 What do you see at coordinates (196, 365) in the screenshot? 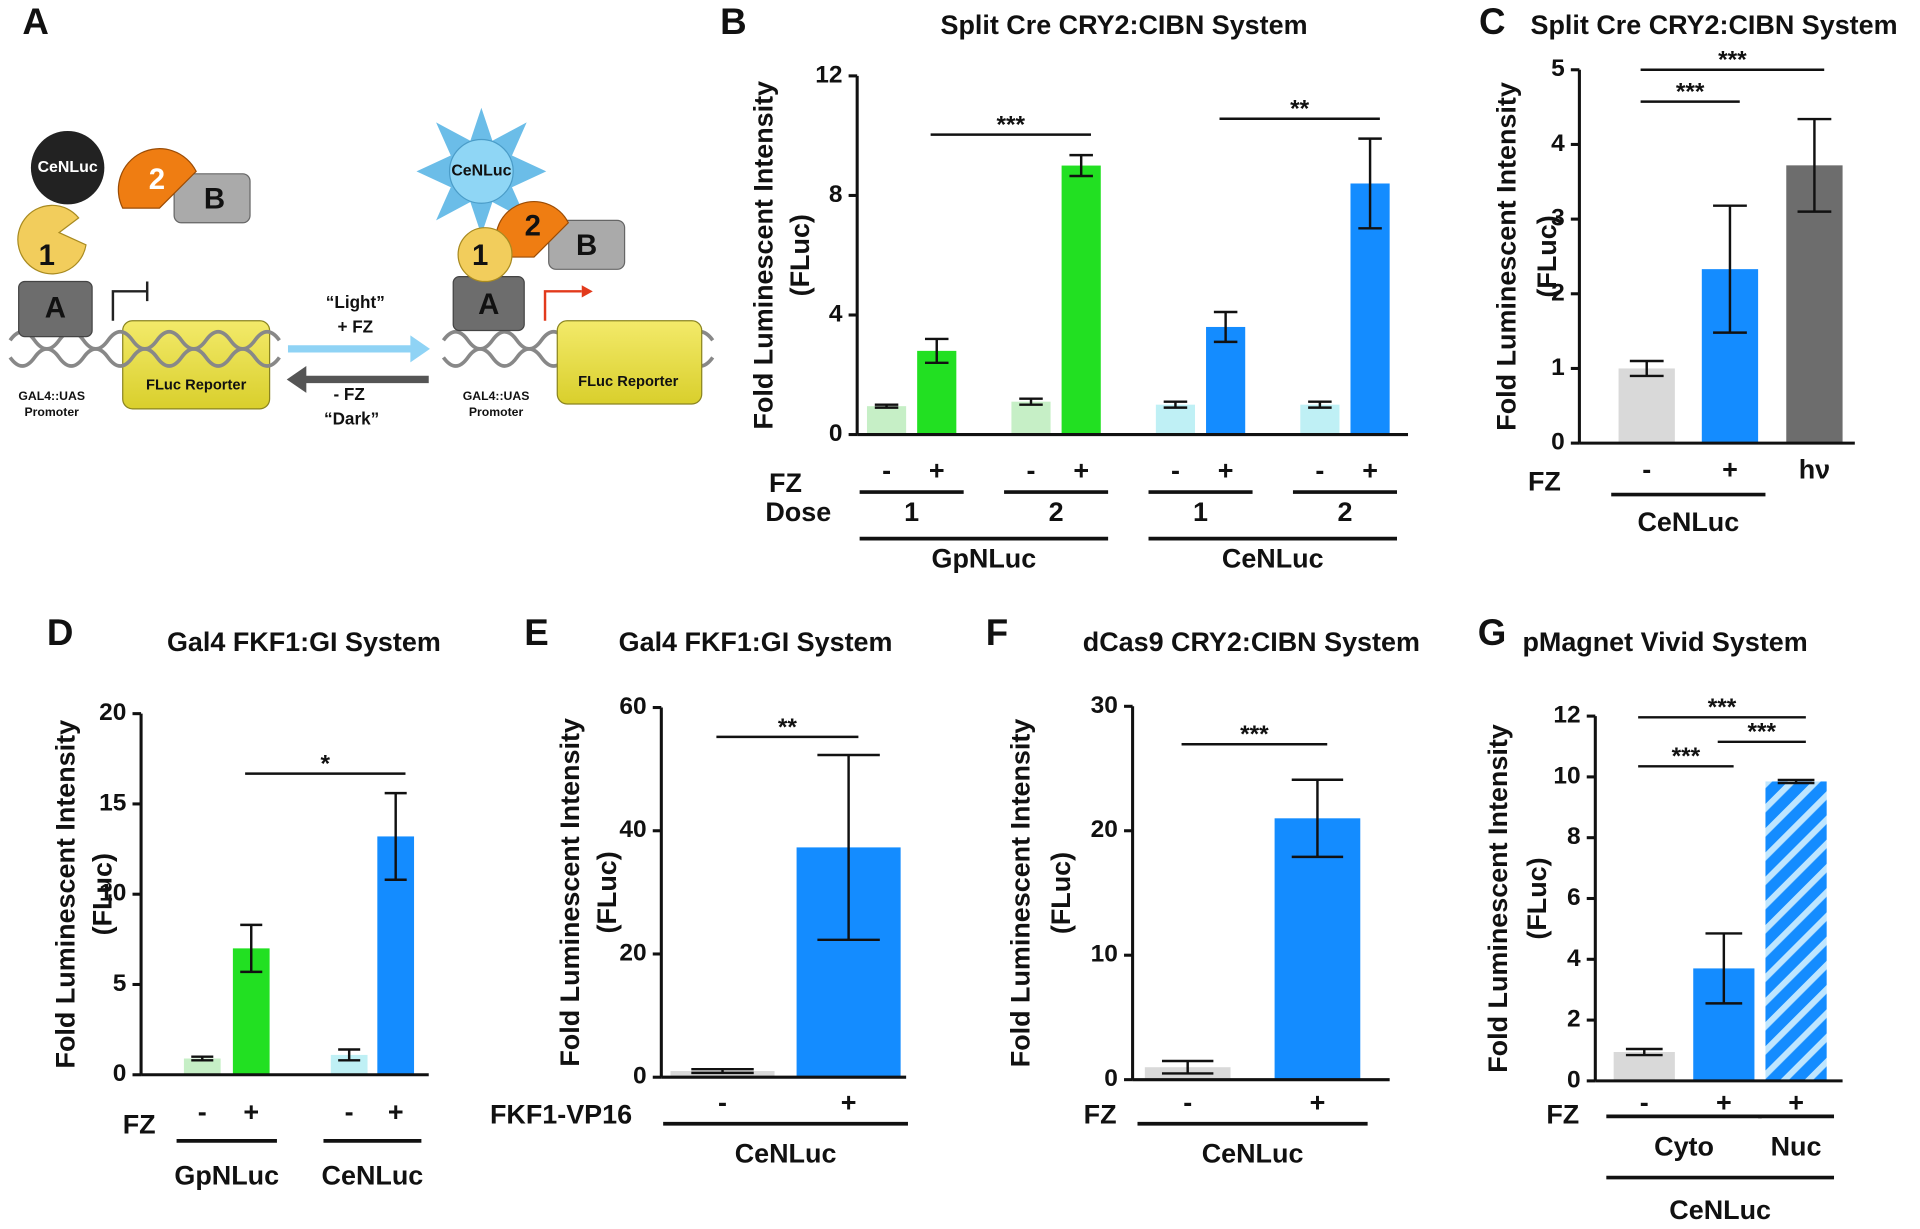
I see `reporter-box` at bounding box center [196, 365].